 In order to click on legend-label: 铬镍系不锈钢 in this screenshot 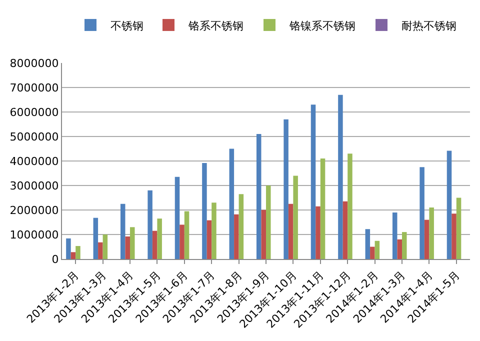, I will do `click(322, 25)`.